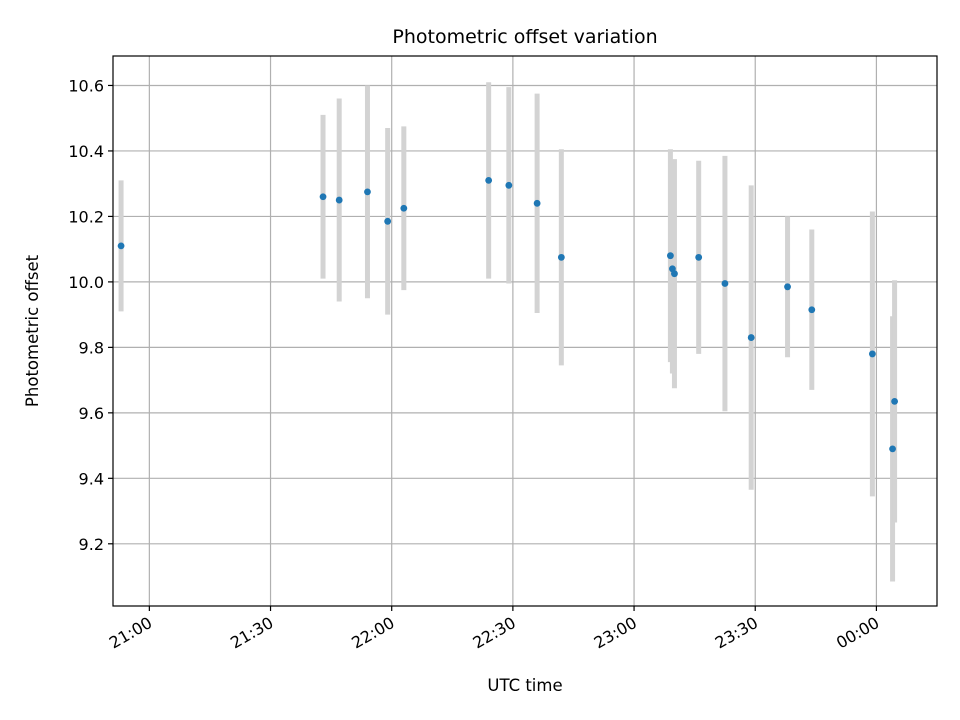  I want to click on y-tick-label: 10.6, so click(86, 85).